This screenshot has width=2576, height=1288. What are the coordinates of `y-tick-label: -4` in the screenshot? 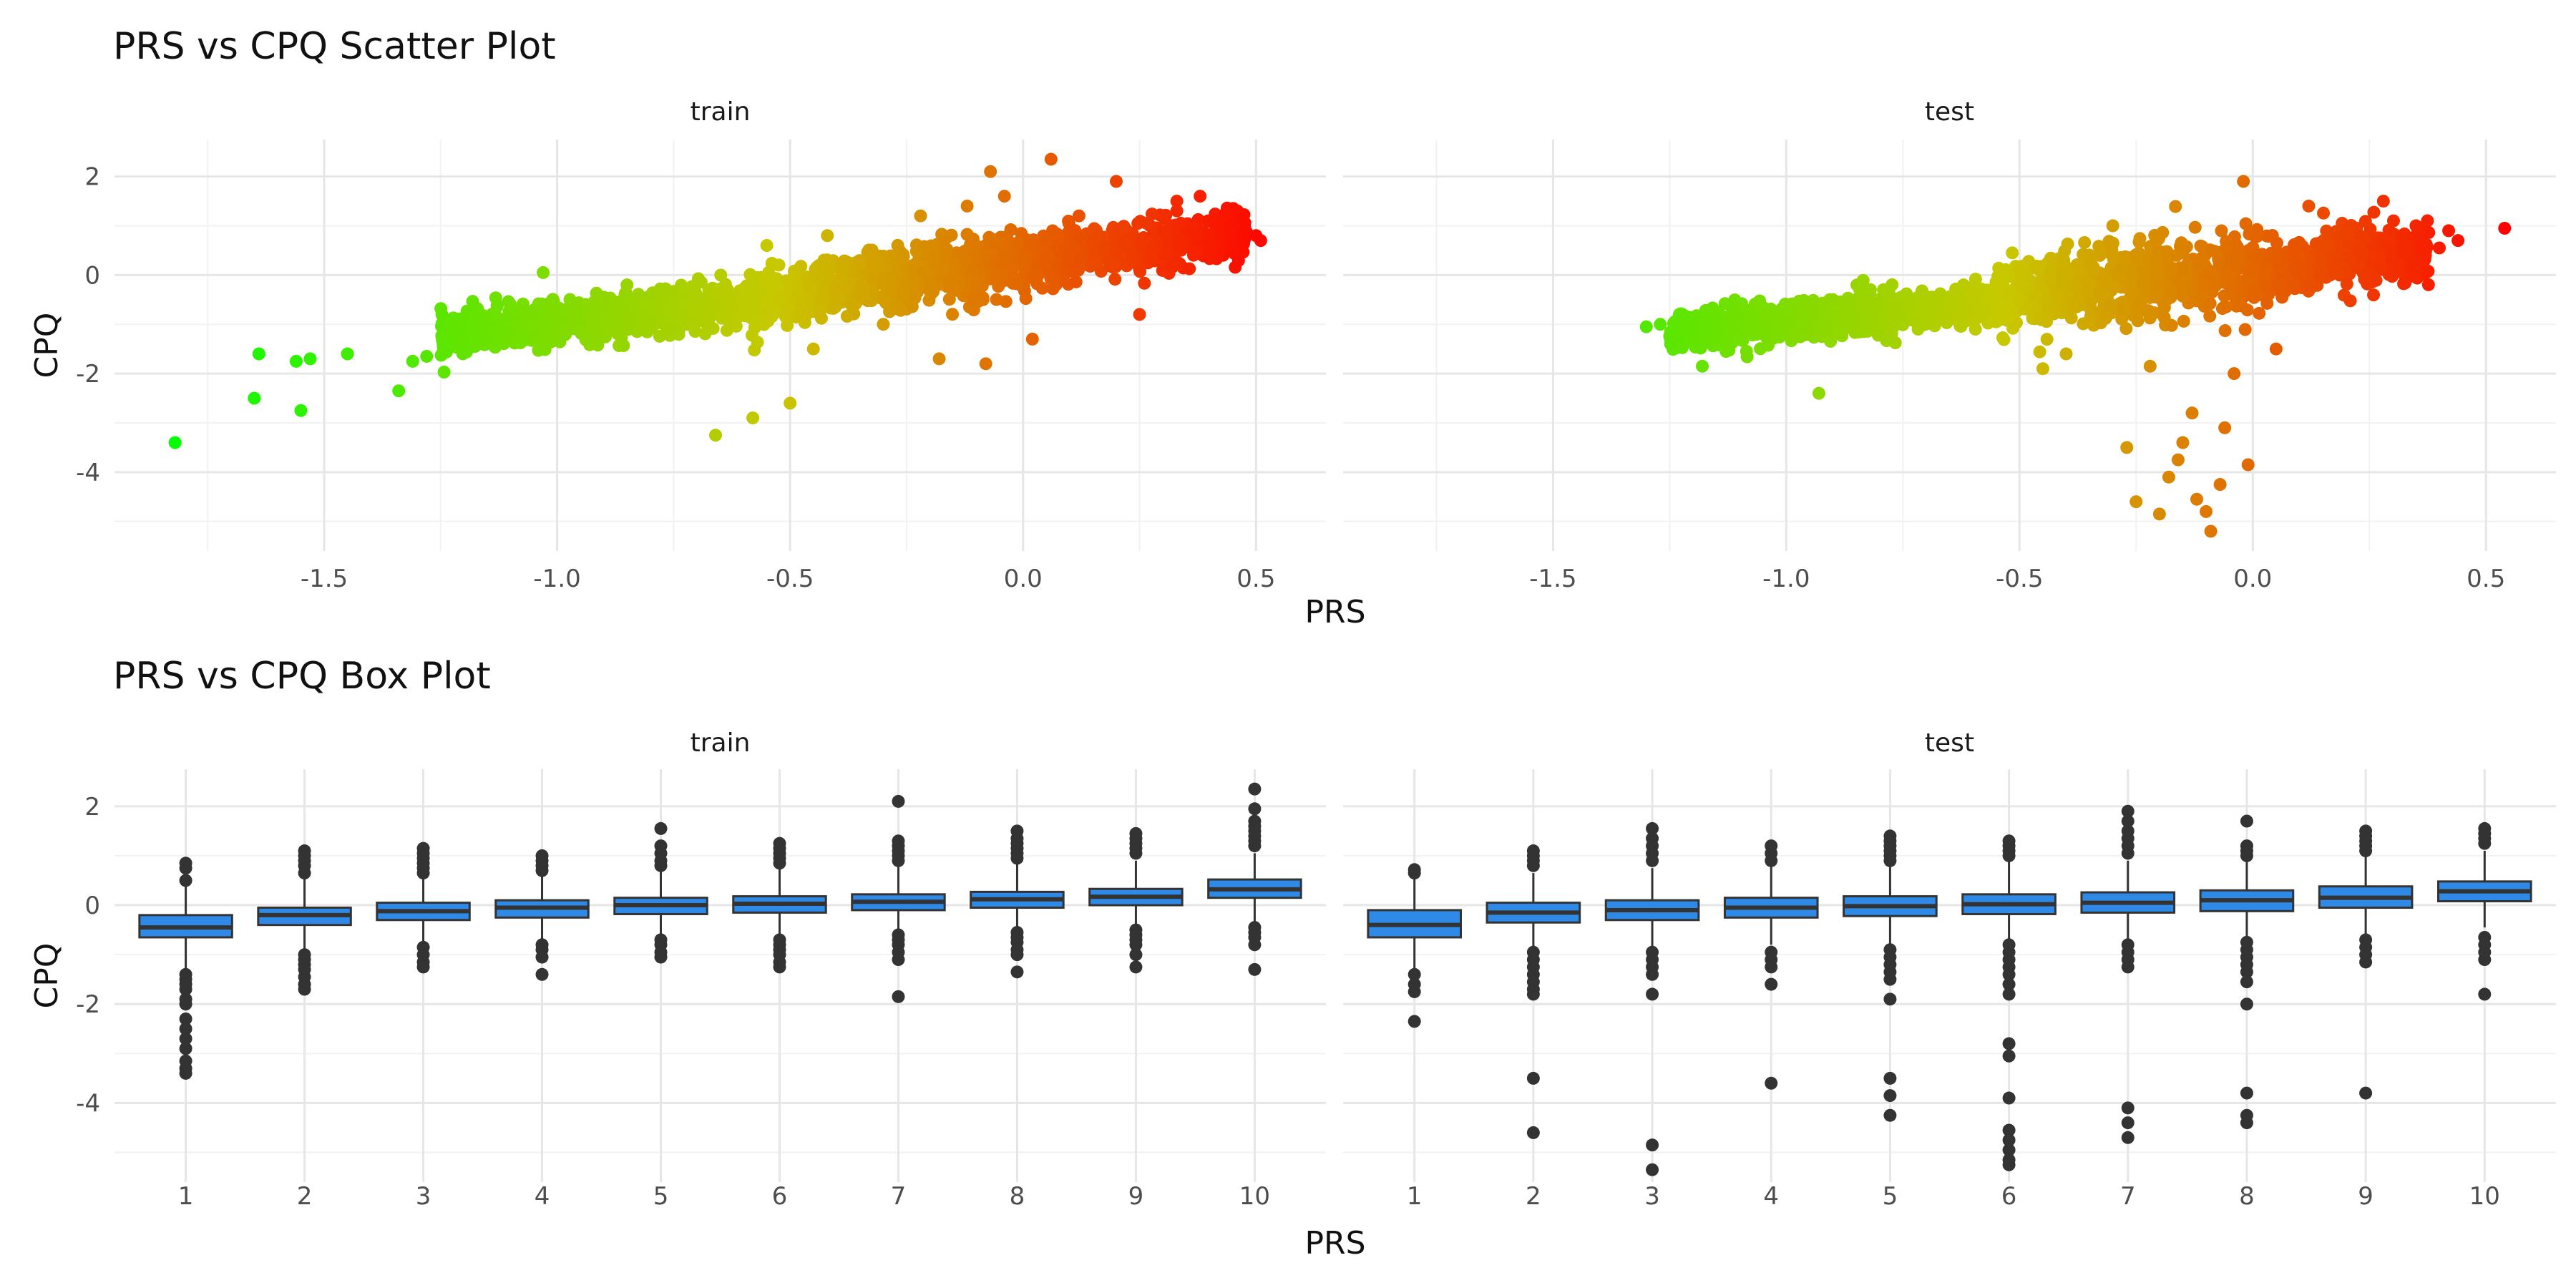 It's located at (88, 473).